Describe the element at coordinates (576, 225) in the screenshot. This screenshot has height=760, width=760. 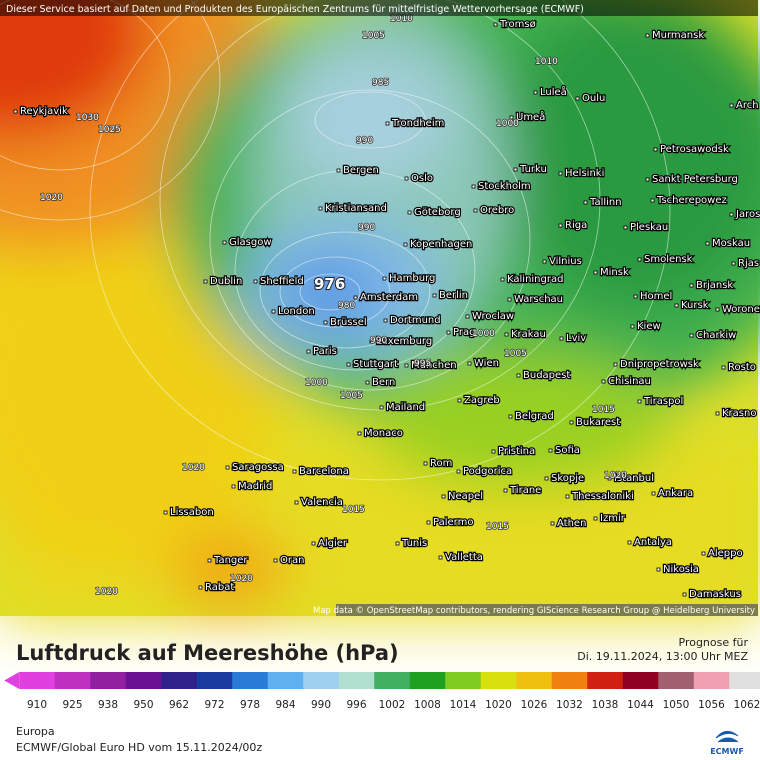
I see `city-label: Riga` at that location.